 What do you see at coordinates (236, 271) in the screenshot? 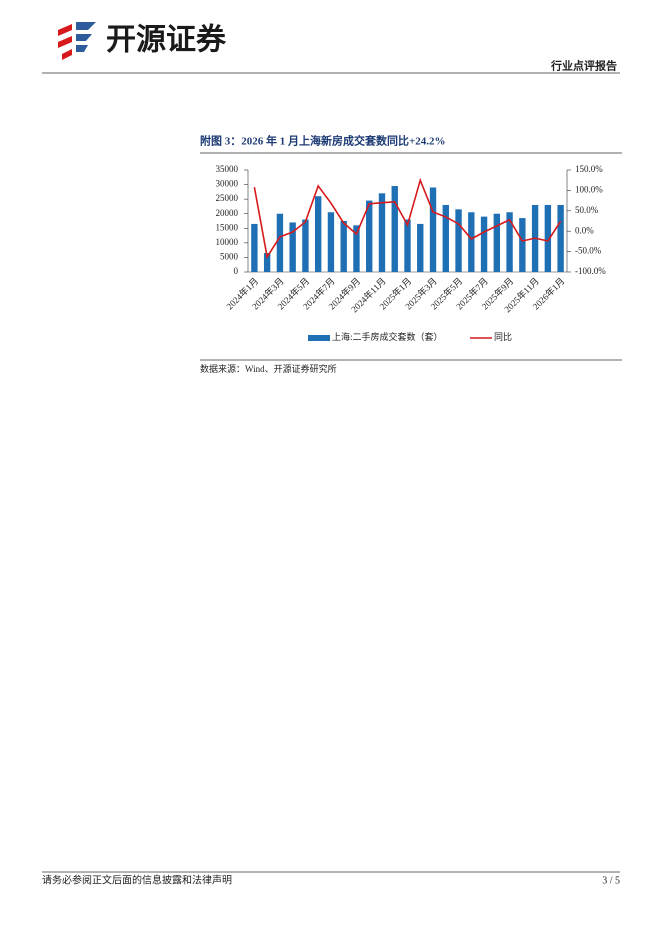
I see `y-tick-label: 0` at bounding box center [236, 271].